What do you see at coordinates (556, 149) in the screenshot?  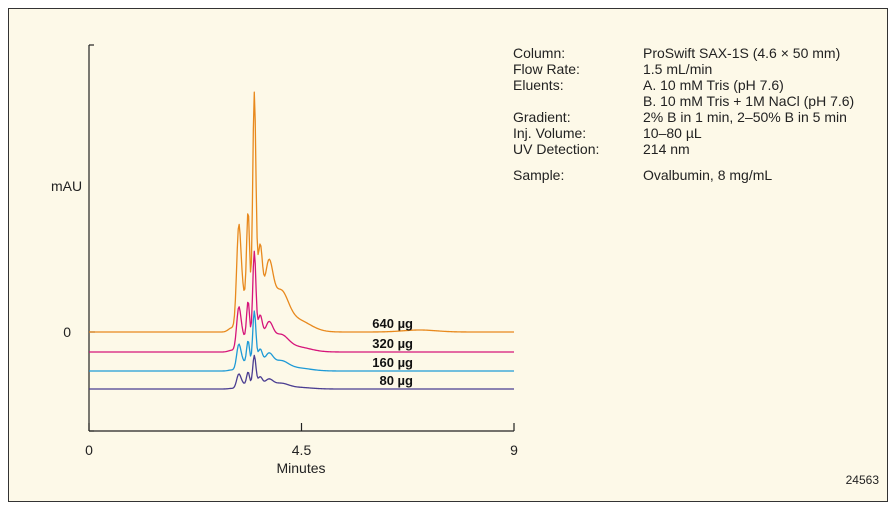 I see `condition-label: UV Detection:` at bounding box center [556, 149].